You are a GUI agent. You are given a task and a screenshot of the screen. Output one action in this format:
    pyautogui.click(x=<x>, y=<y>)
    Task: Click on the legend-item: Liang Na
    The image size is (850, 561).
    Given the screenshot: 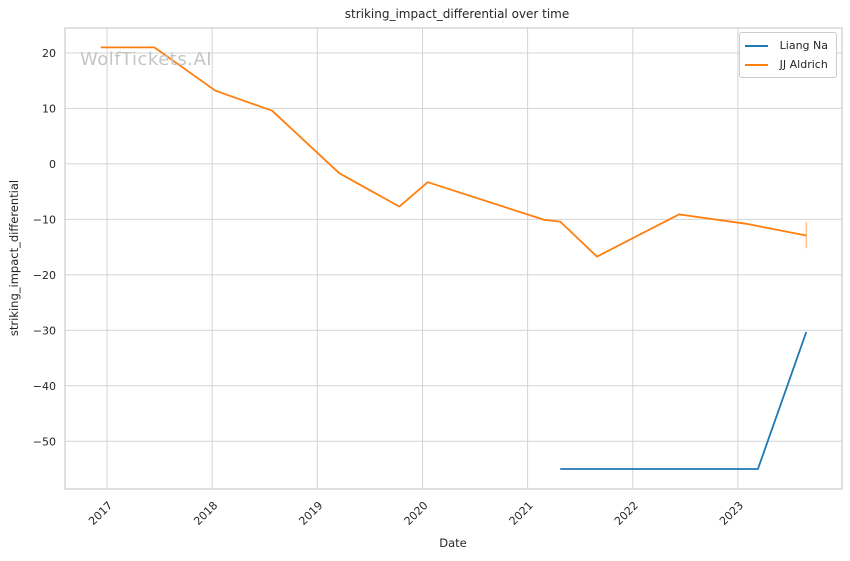 What is the action you would take?
    pyautogui.click(x=786, y=45)
    